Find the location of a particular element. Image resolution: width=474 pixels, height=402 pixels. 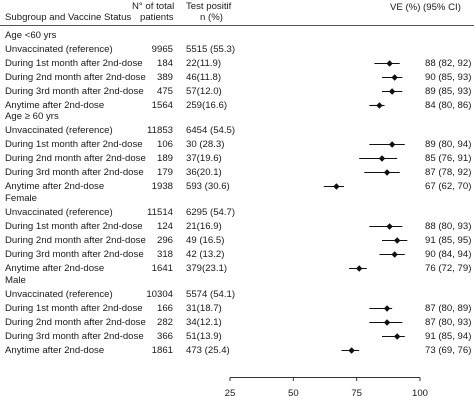

ve-text: 91 (85, 95) is located at coordinates (448, 240).